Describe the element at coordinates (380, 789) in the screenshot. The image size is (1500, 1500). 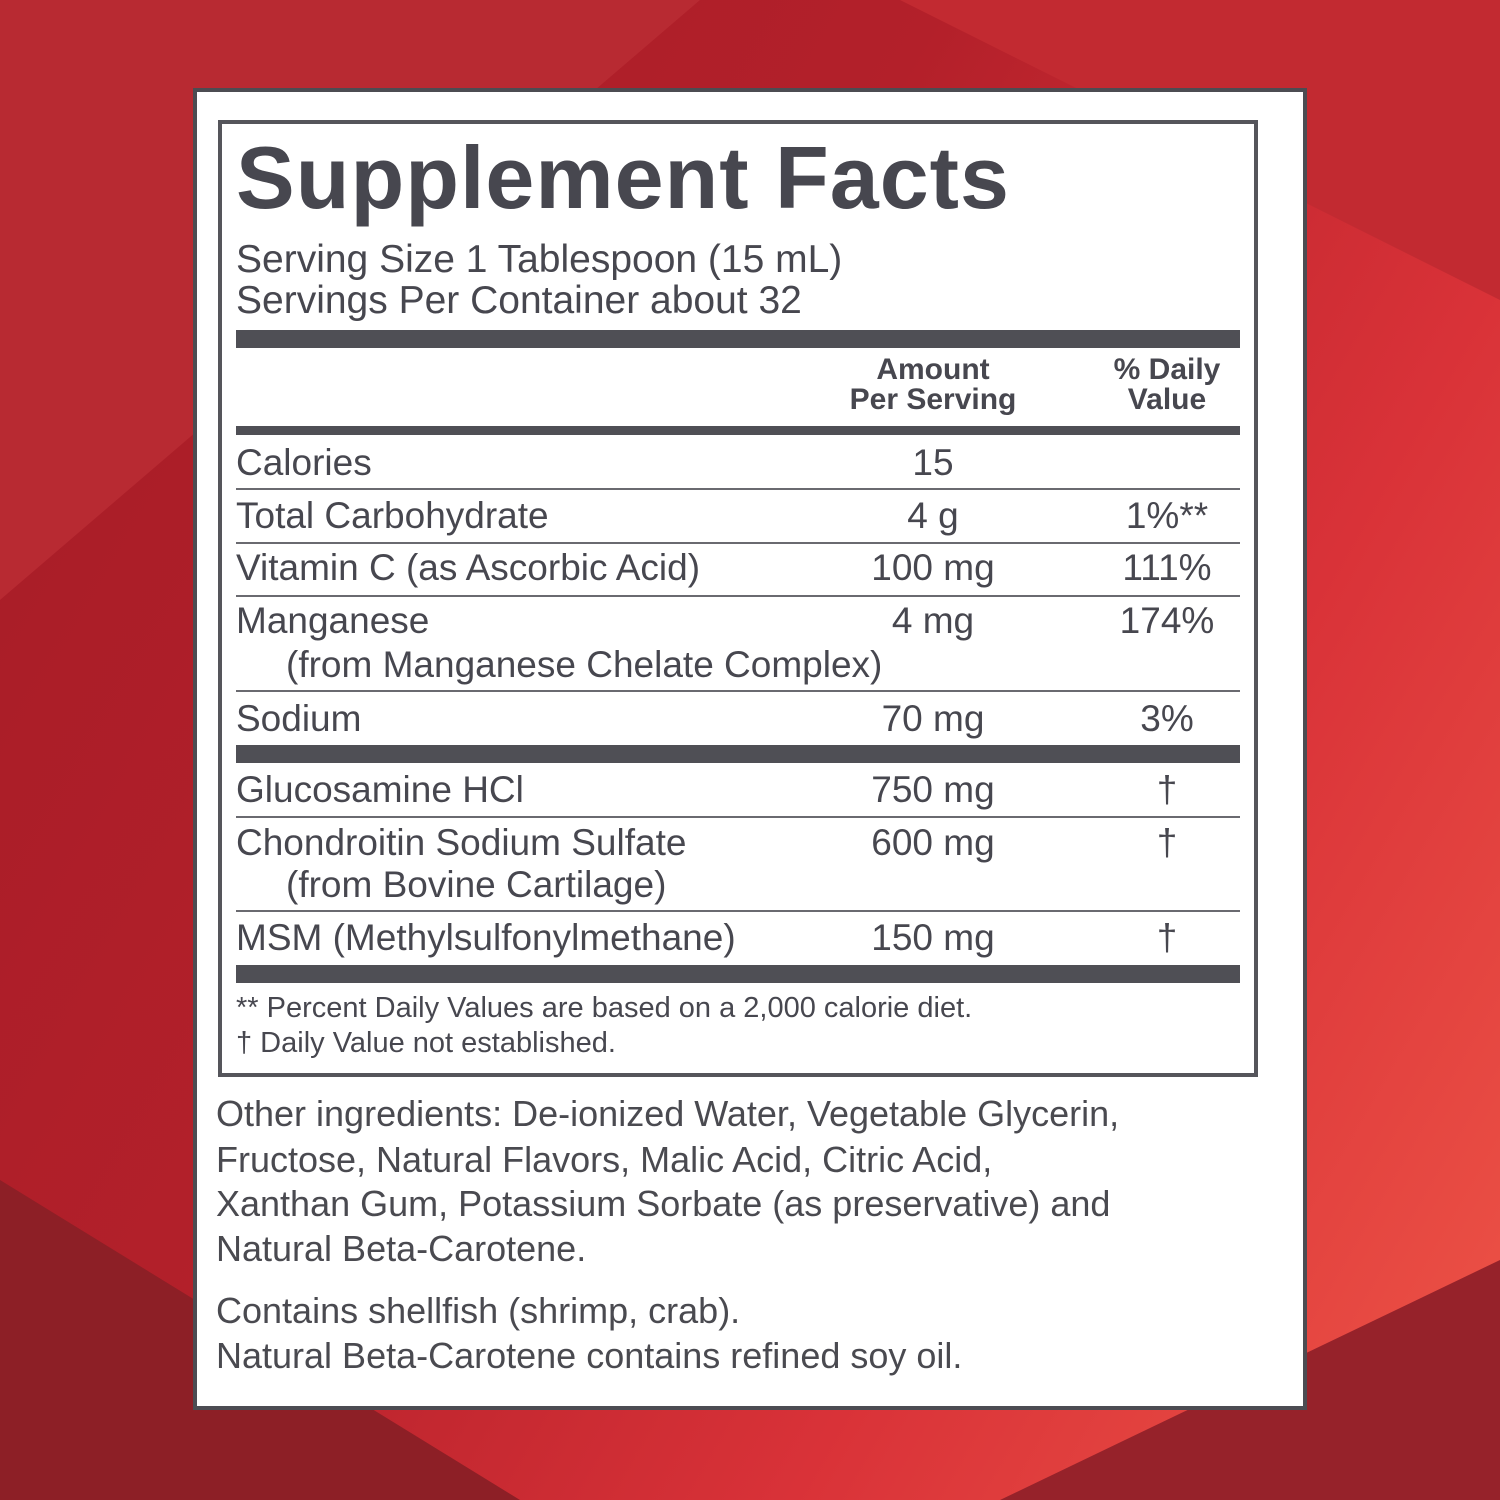
I see `row-name: Glucosamine HCl` at that location.